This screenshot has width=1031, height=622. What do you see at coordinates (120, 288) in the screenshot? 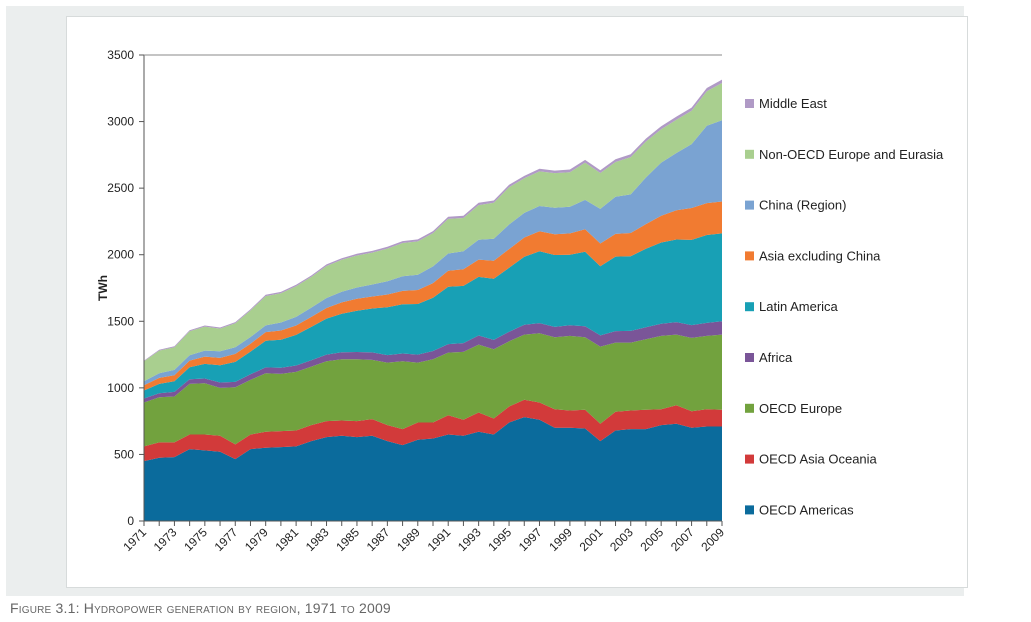
I see `y-tick-labels: 0 500 1000 1500 2000 2500 3000 3500` at bounding box center [120, 288].